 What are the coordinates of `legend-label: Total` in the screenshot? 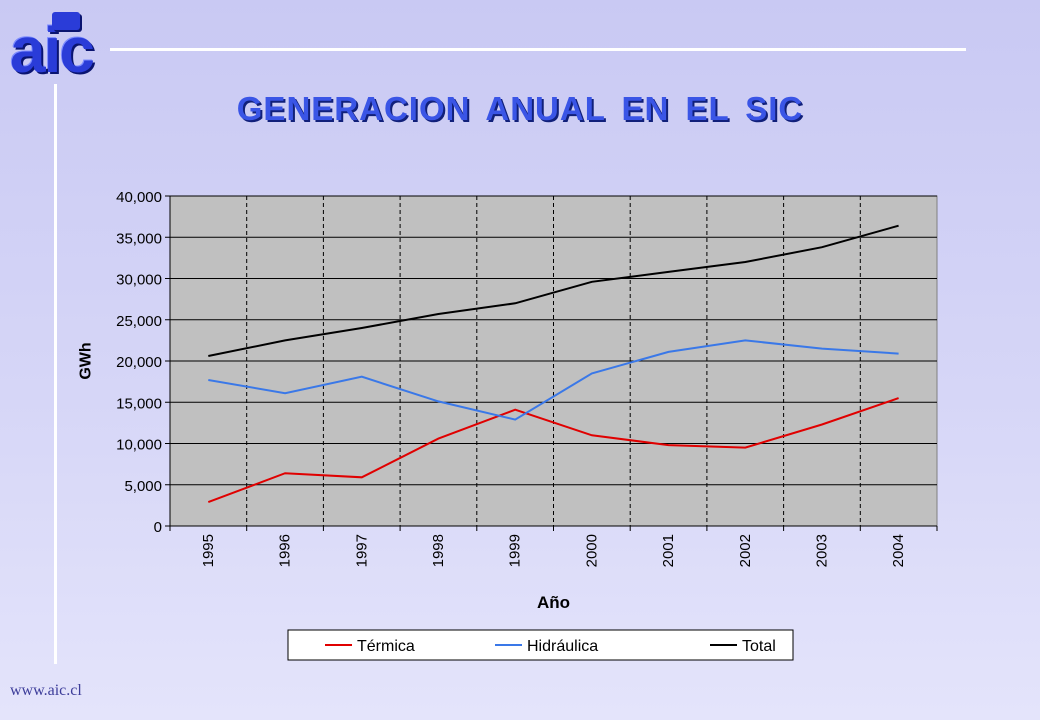 It's located at (759, 646).